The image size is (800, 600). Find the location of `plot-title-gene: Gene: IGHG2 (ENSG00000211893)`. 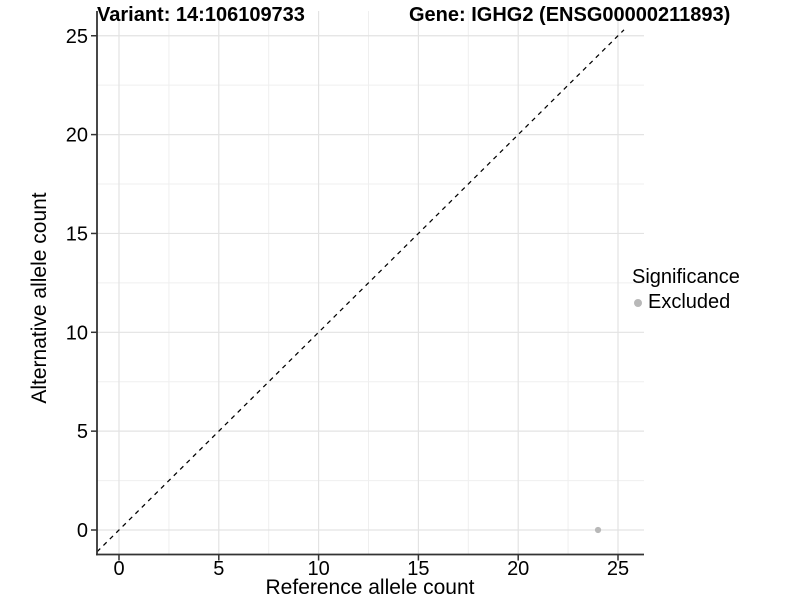

plot-title-gene: Gene: IGHG2 (ENSG00000211893) is located at coordinates (570, 15).